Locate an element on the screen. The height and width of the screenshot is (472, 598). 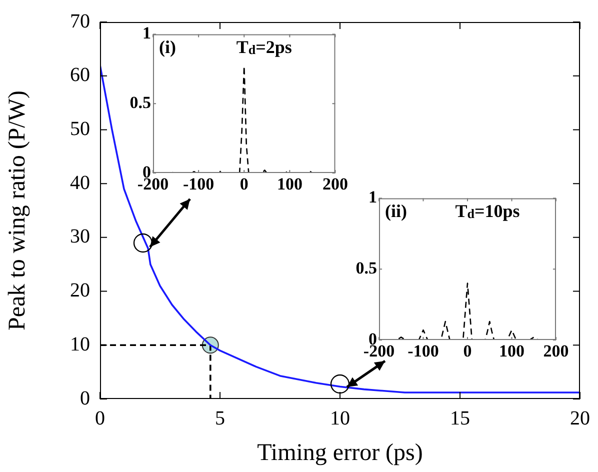
y-tick-label: 60 is located at coordinates (80, 75).